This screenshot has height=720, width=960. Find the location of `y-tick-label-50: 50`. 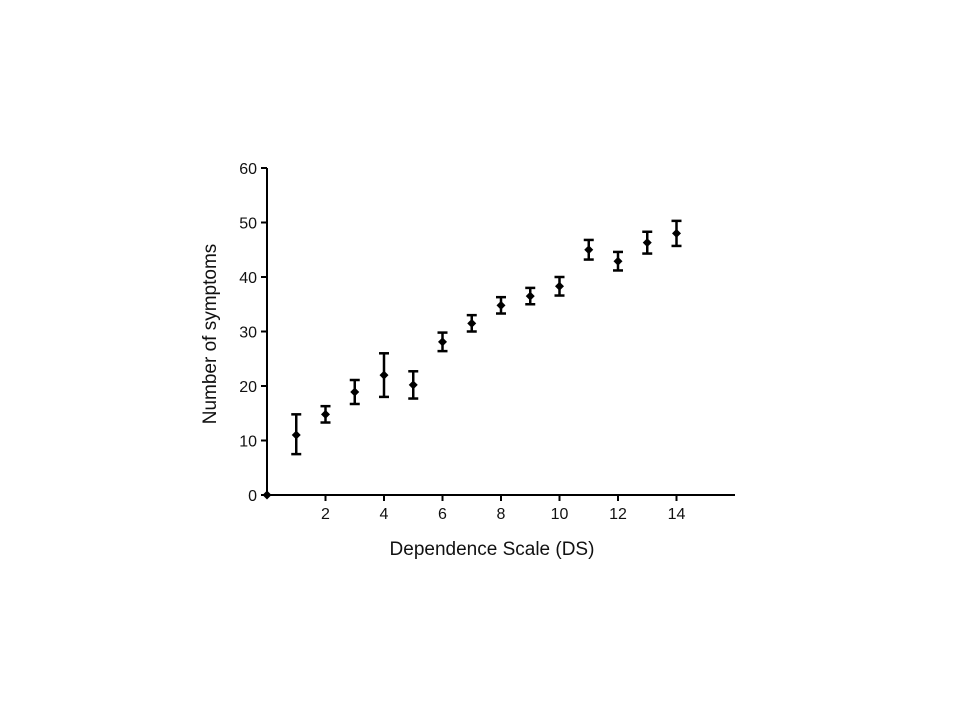

y-tick-label-50: 50 is located at coordinates (248, 224).